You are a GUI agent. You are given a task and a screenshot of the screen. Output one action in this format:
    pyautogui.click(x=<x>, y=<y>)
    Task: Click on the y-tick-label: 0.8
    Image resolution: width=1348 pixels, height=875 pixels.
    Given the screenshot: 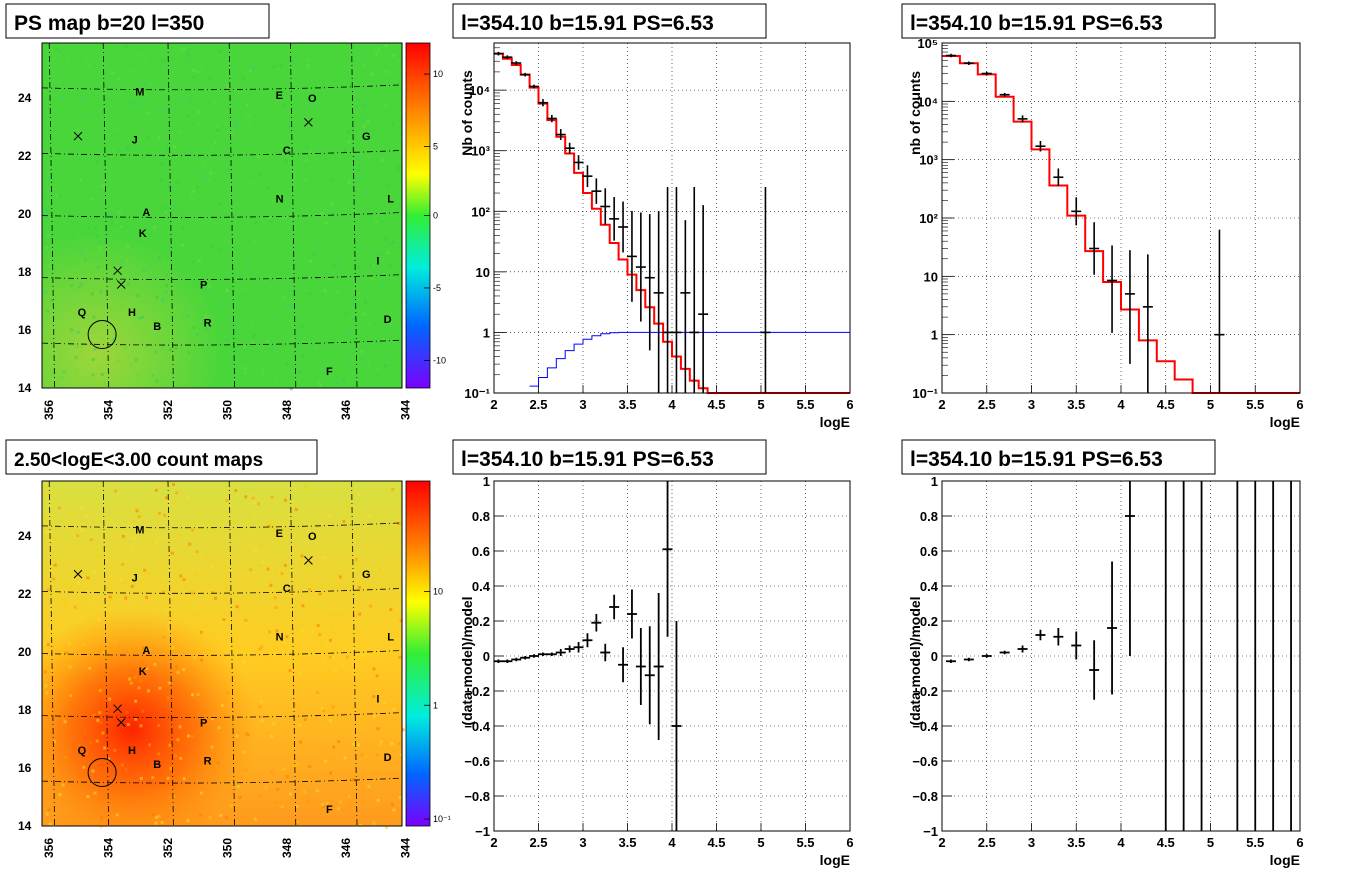 What is the action you would take?
    pyautogui.click(x=481, y=516)
    